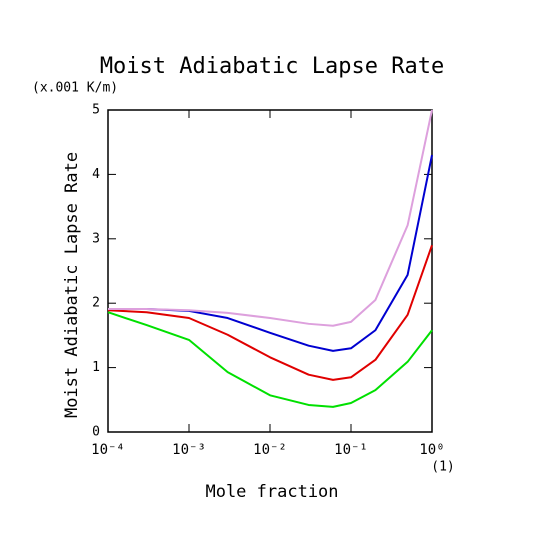 This screenshot has height=543, width=543. What do you see at coordinates (72, 285) in the screenshot?
I see `y-axis-label: Moist Adiabatic Lapse Rate` at bounding box center [72, 285].